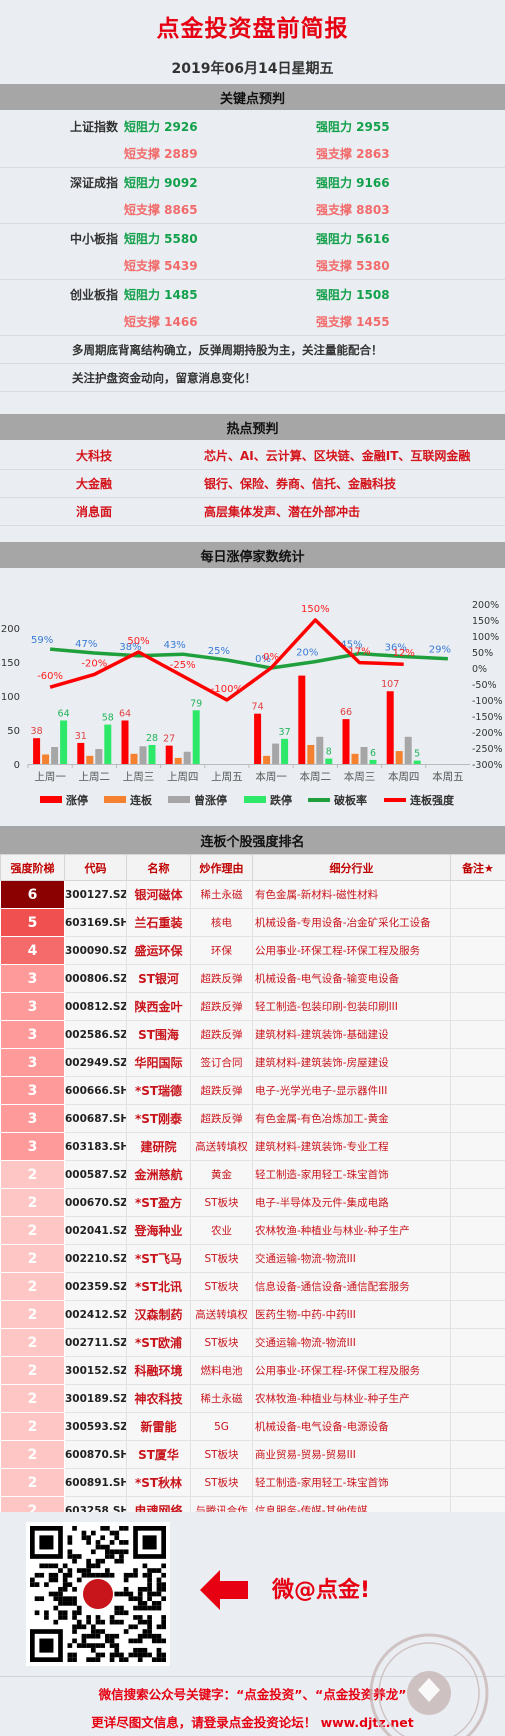 The width and height of the screenshot is (505, 1736). I want to click on short-support: 短支撑 2889, so click(161, 154).